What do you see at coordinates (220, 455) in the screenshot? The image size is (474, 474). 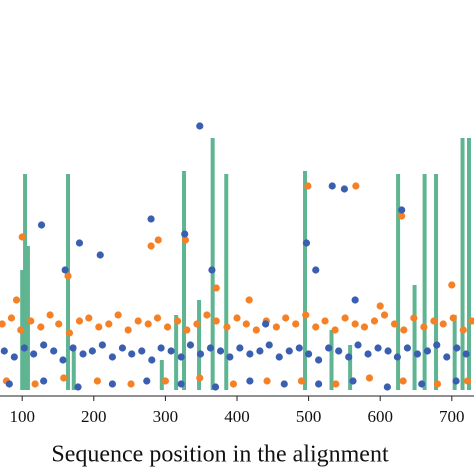 I see `x-axis-title: Sequence position in the alignment` at bounding box center [220, 455].